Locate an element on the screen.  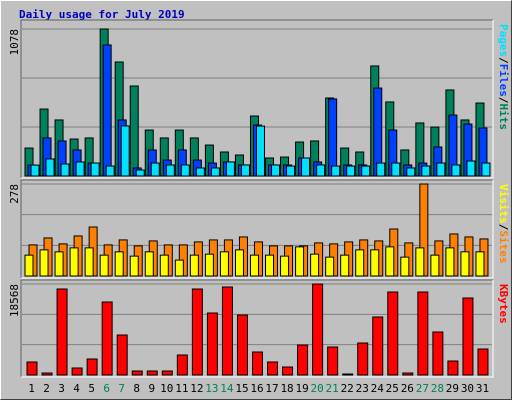
legend-entry: Hits is located at coordinates (503, 117).